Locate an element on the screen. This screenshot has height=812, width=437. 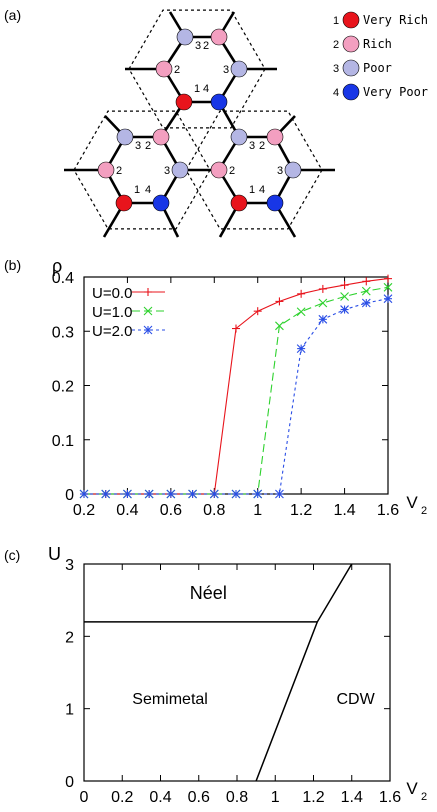
data-point-2-7-stroke is located at coordinates (236, 494).